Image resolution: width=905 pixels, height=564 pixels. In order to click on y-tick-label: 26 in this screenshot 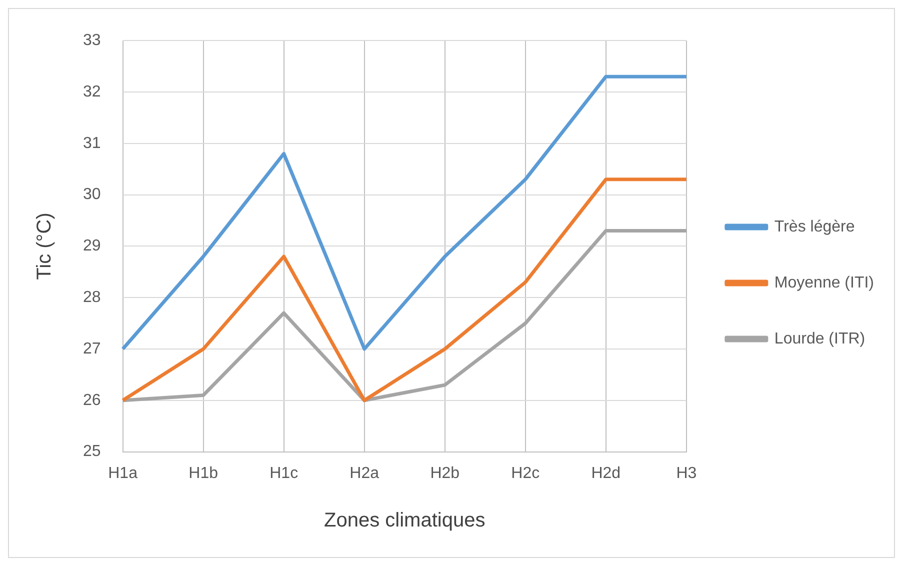, I will do `click(92, 400)`.